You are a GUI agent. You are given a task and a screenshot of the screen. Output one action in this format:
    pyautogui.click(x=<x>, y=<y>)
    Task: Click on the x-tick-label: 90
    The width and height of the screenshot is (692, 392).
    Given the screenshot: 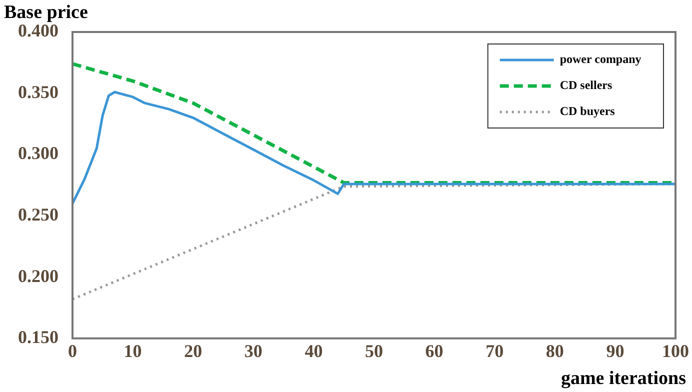 What is the action you would take?
    pyautogui.click(x=615, y=350)
    